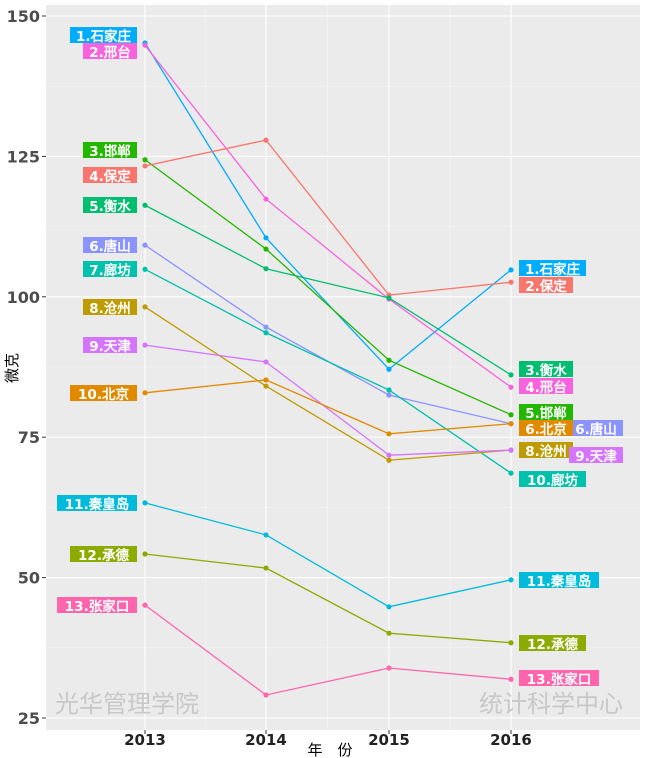  Describe the element at coordinates (127, 704) in the screenshot. I see `watermark-left: 光华管理学院` at that location.